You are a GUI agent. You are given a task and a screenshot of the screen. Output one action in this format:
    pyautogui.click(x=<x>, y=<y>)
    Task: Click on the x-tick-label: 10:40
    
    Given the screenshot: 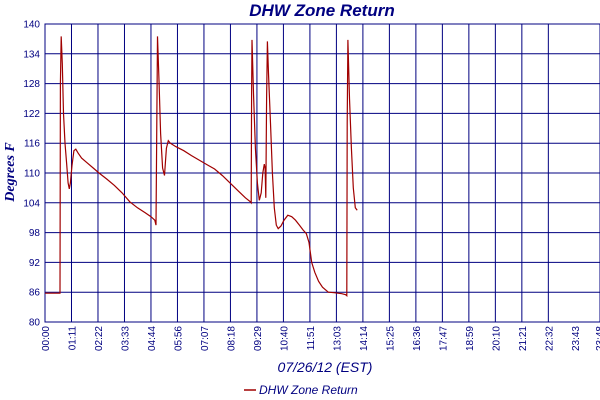 What is the action you would take?
    pyautogui.click(x=284, y=338)
    